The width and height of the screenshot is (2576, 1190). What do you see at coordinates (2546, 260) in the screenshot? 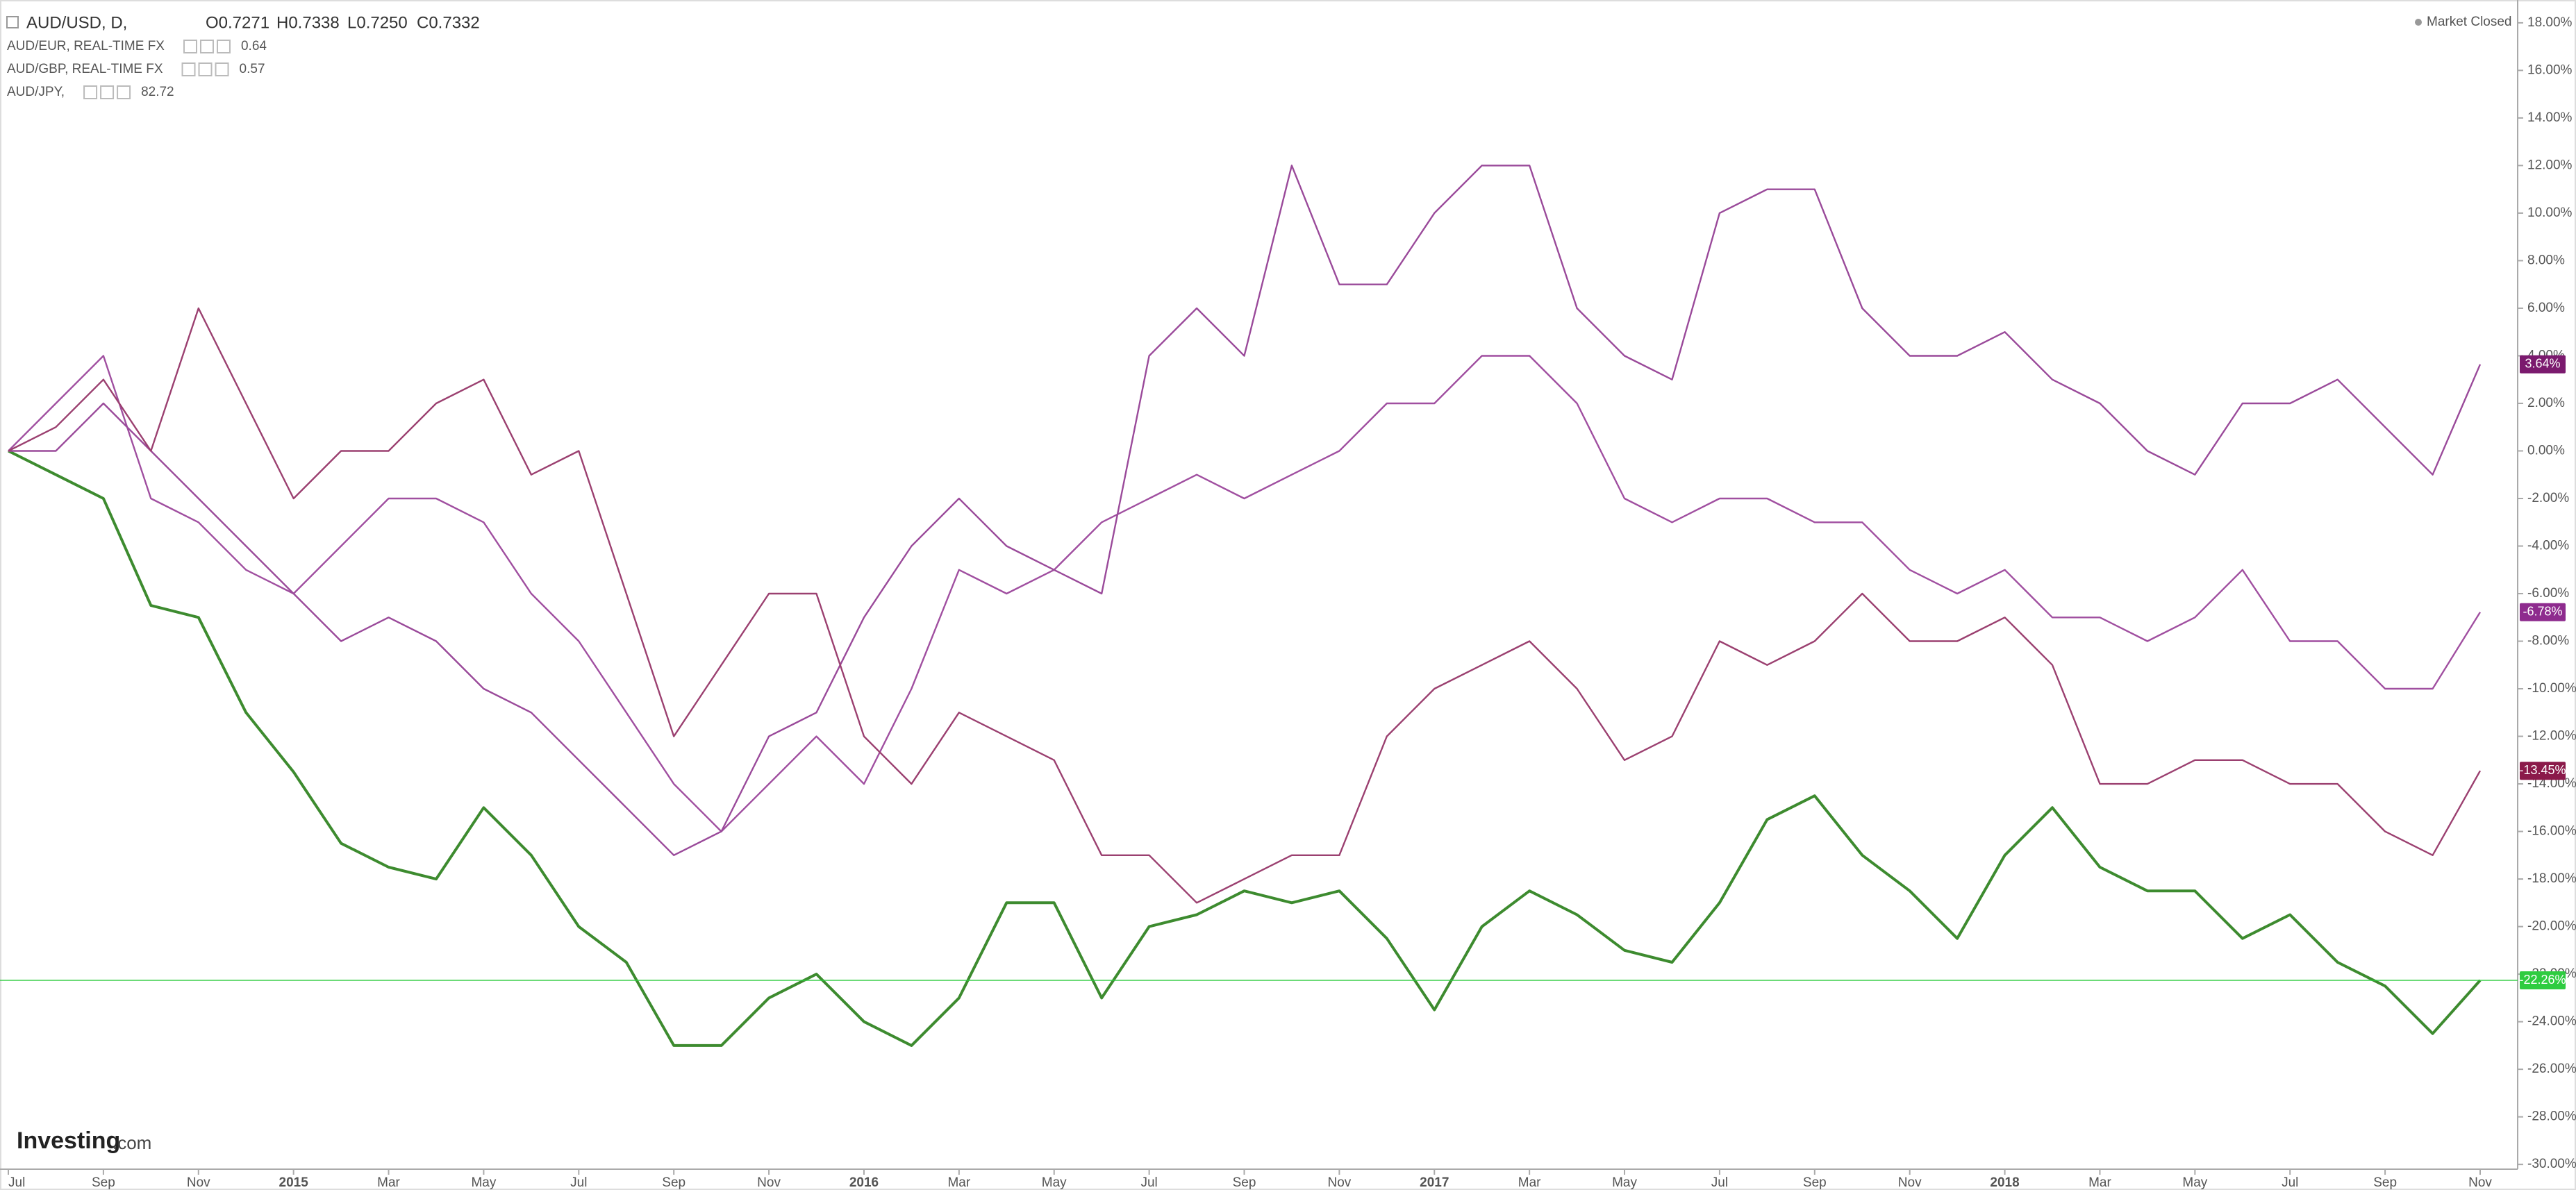
I see `y-tick-label: 8.00%` at bounding box center [2546, 260].